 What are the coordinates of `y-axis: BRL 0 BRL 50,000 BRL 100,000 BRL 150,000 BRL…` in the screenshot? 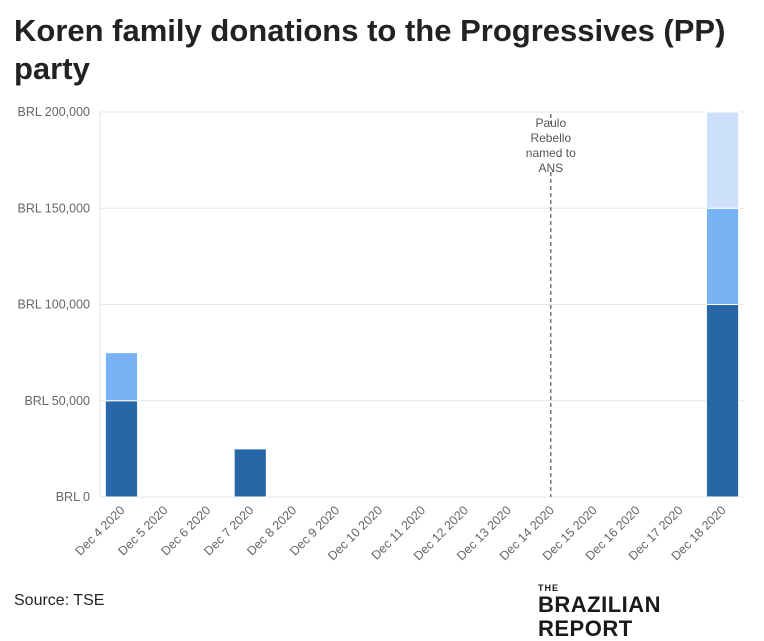 It's located at (53, 304).